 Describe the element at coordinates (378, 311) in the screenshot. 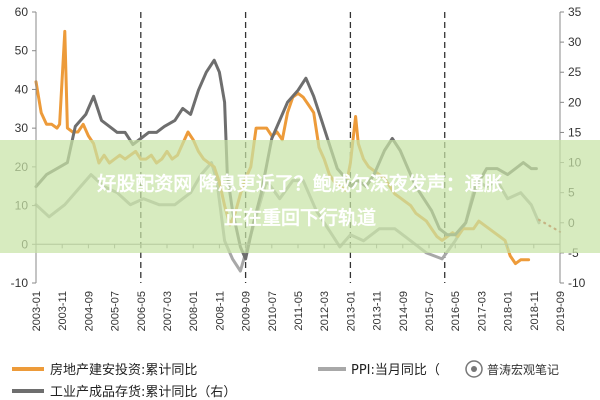

I see `x-tick-label: 2013-11` at that location.